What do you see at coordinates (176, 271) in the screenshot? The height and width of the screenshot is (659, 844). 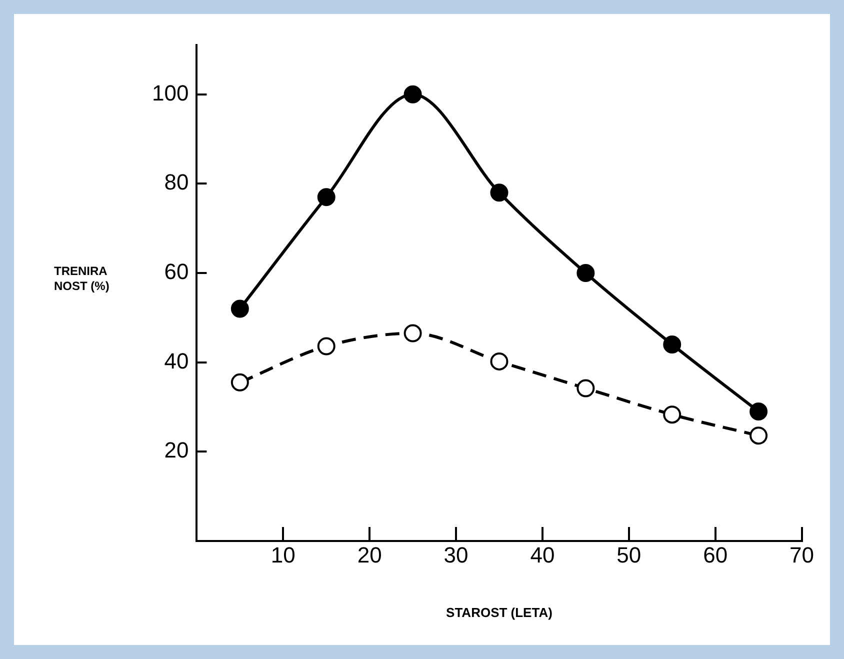 I see `y-tick-label: 60` at bounding box center [176, 271].